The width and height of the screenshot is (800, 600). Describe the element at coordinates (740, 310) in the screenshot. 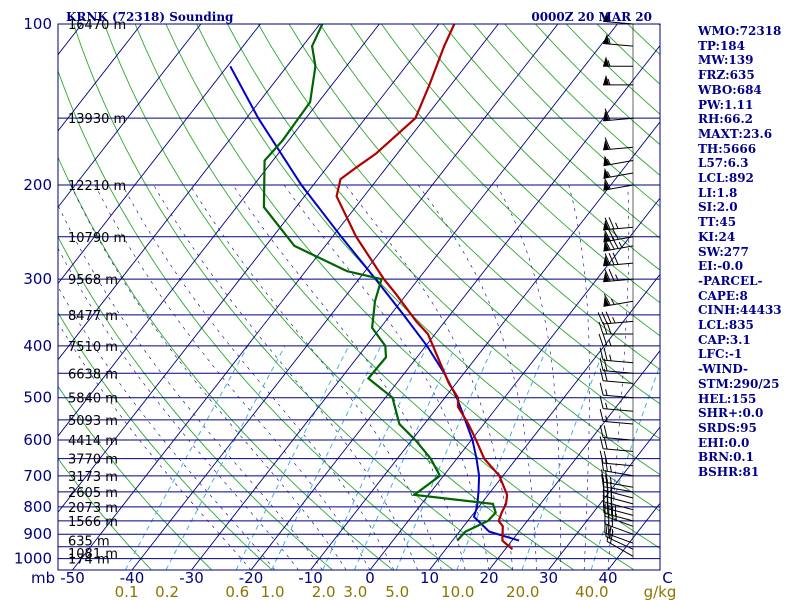

I see `index-item: CINH:44433` at that location.